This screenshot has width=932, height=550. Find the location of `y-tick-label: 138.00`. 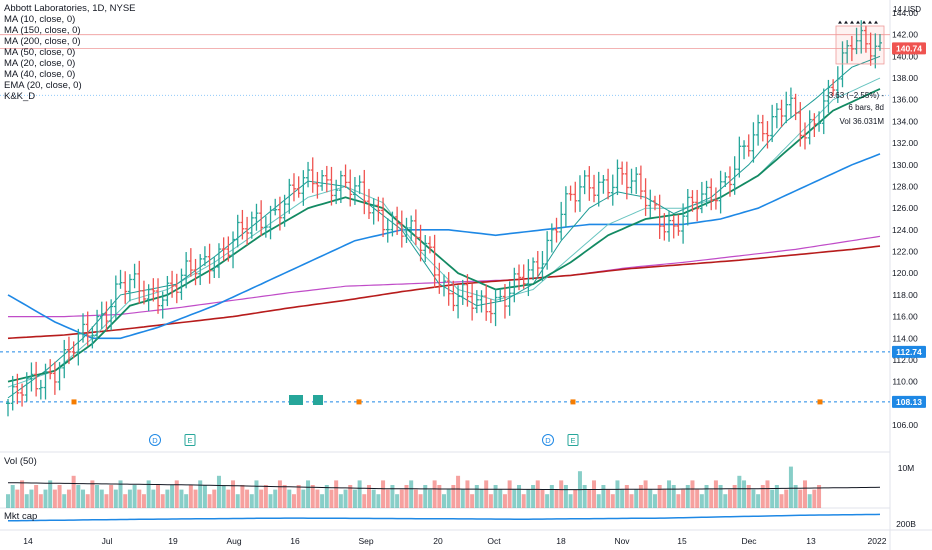

y-tick-label: 138.00 is located at coordinates (905, 78).